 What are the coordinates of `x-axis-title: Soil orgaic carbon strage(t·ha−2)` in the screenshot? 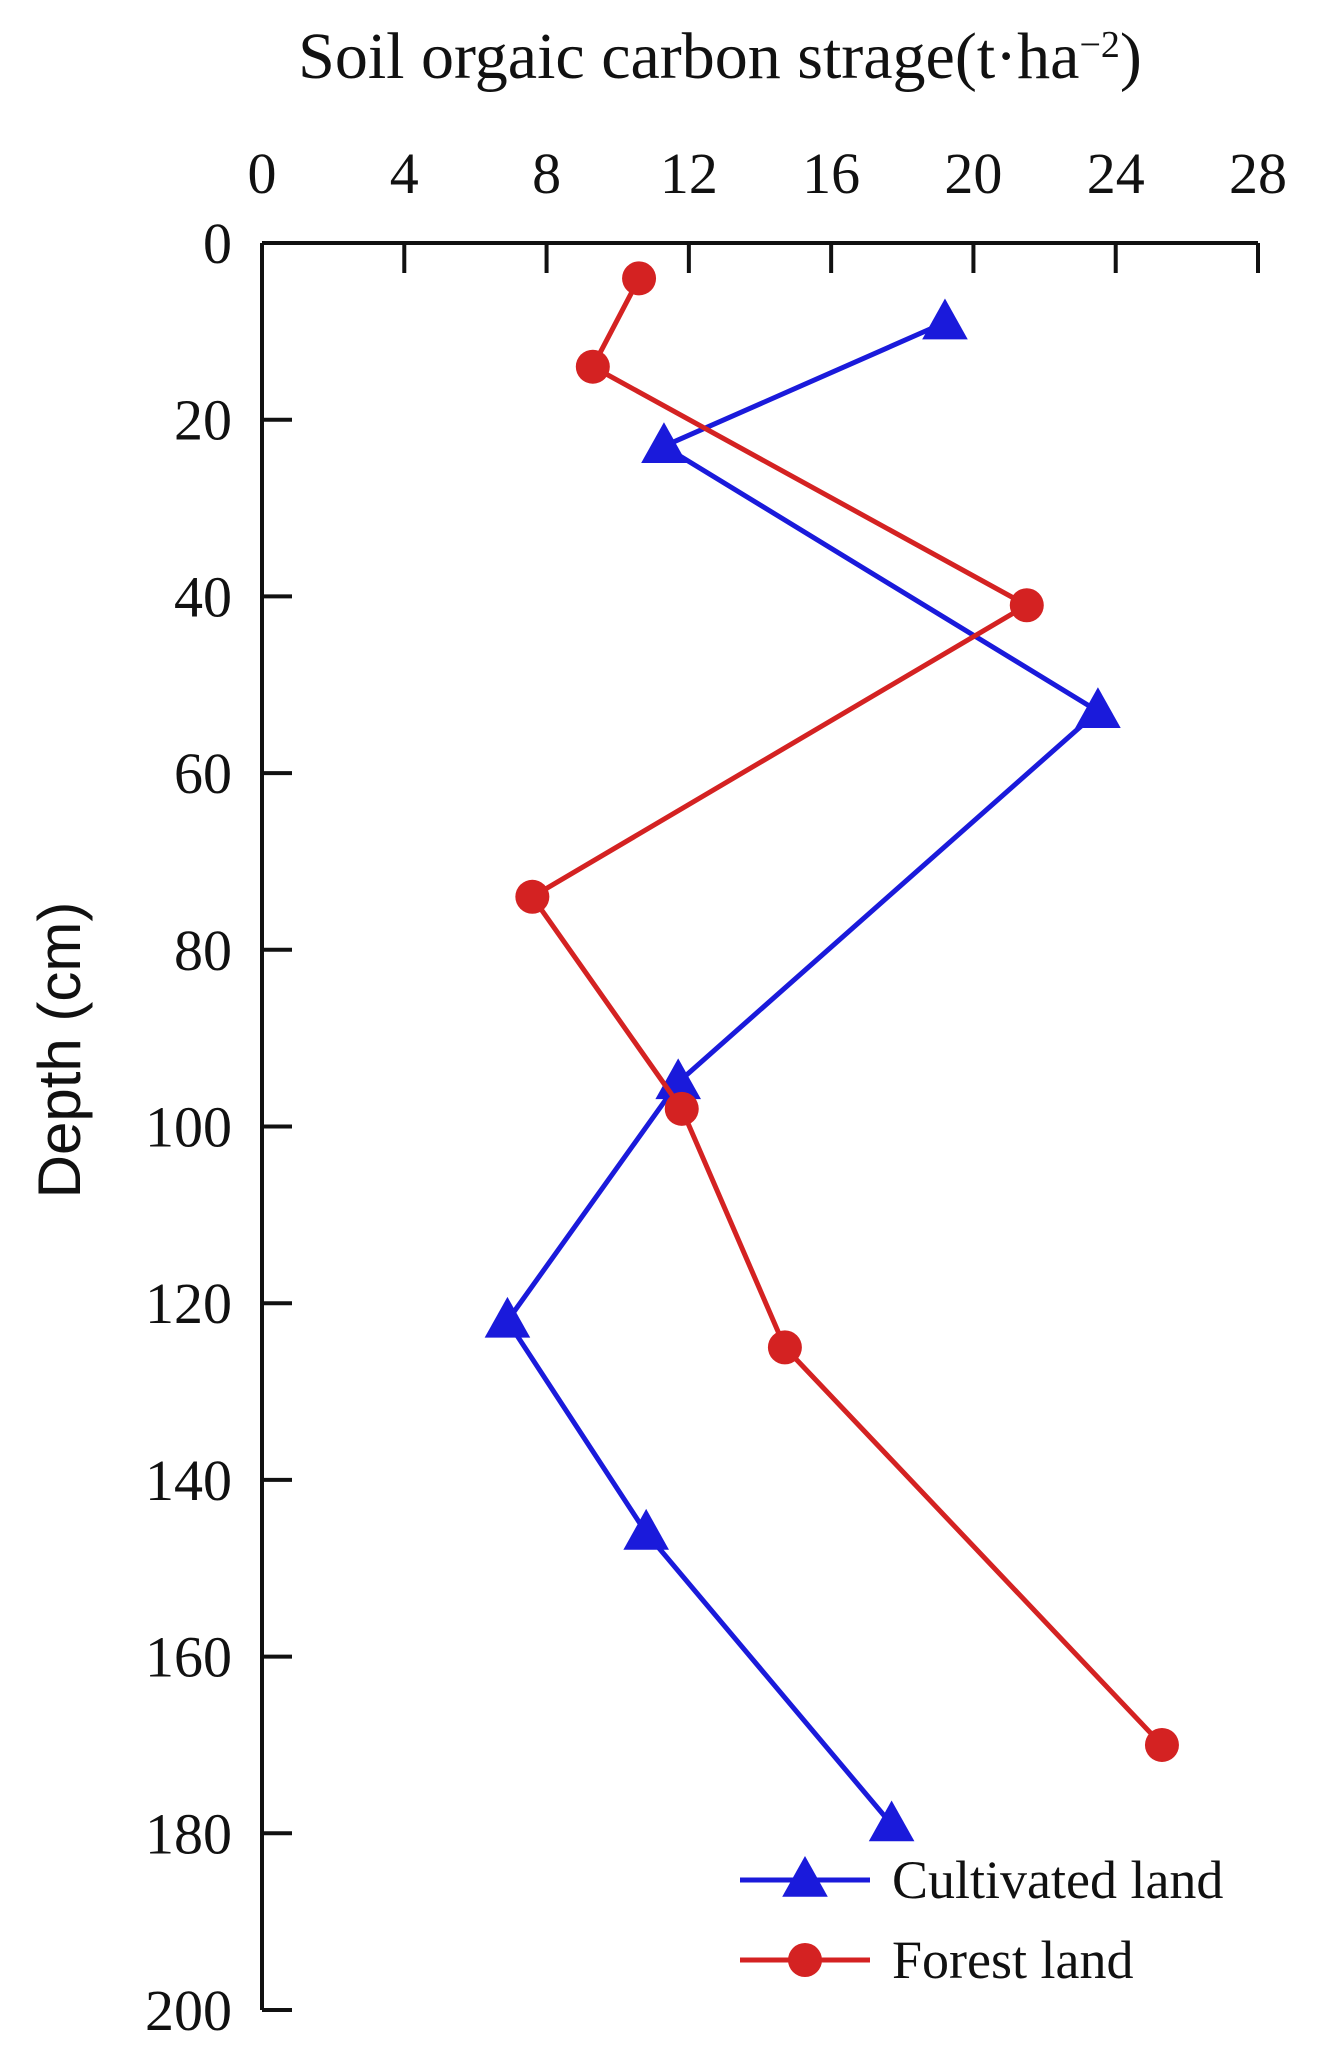 It's located at (720, 56).